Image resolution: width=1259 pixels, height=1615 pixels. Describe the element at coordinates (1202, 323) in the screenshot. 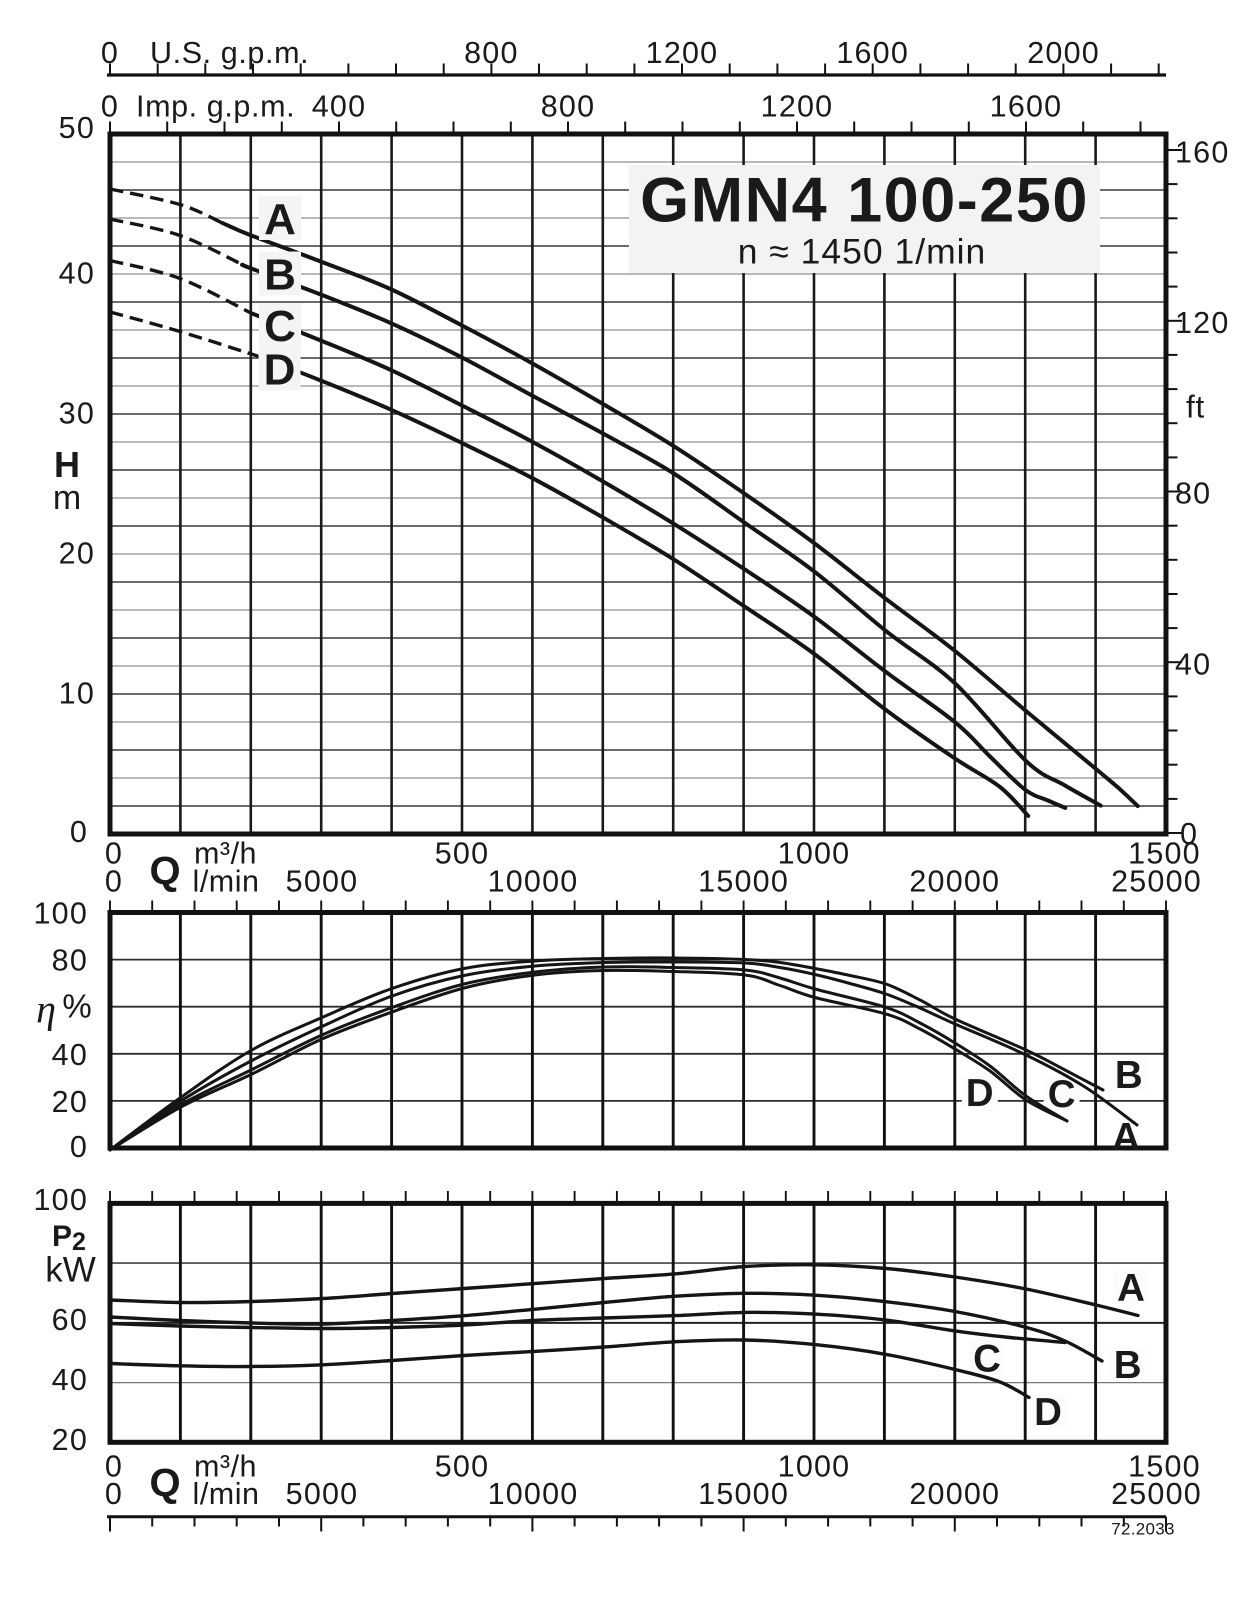

I see `svg-text: 120` at that location.